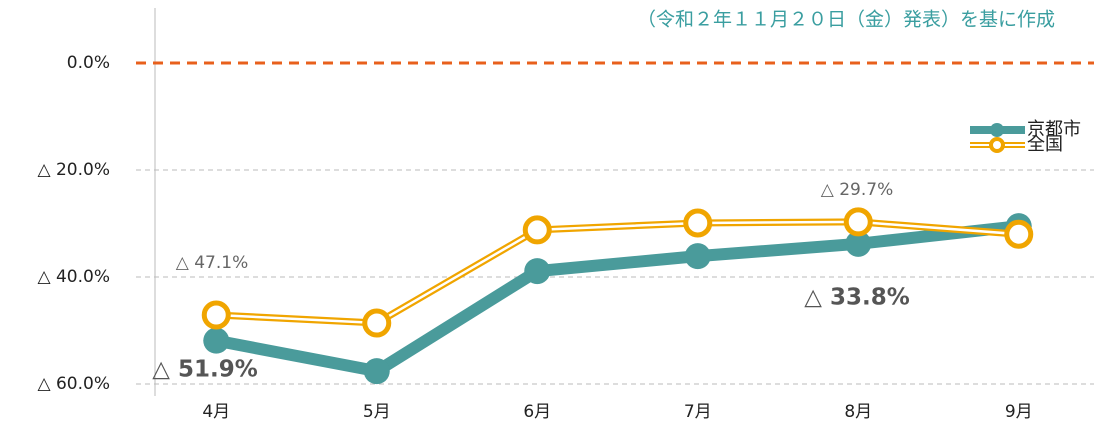 Image resolution: width=1103 pixels, height=430 pixels. What do you see at coordinates (216, 412) in the screenshot?
I see `x-tick-label: 4月` at bounding box center [216, 412].